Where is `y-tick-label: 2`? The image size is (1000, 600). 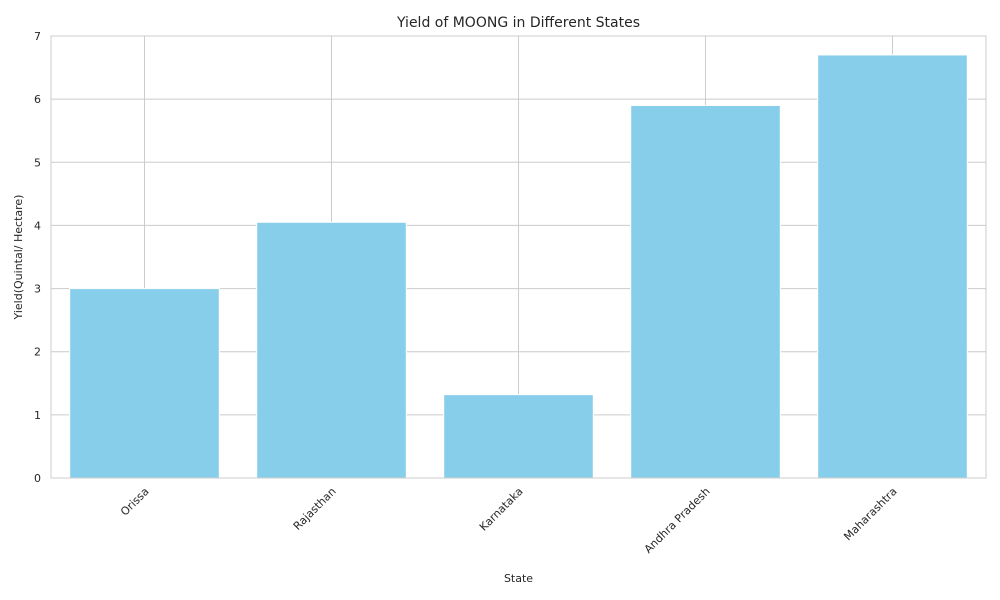 y-tick-label: 2 is located at coordinates (37, 352).